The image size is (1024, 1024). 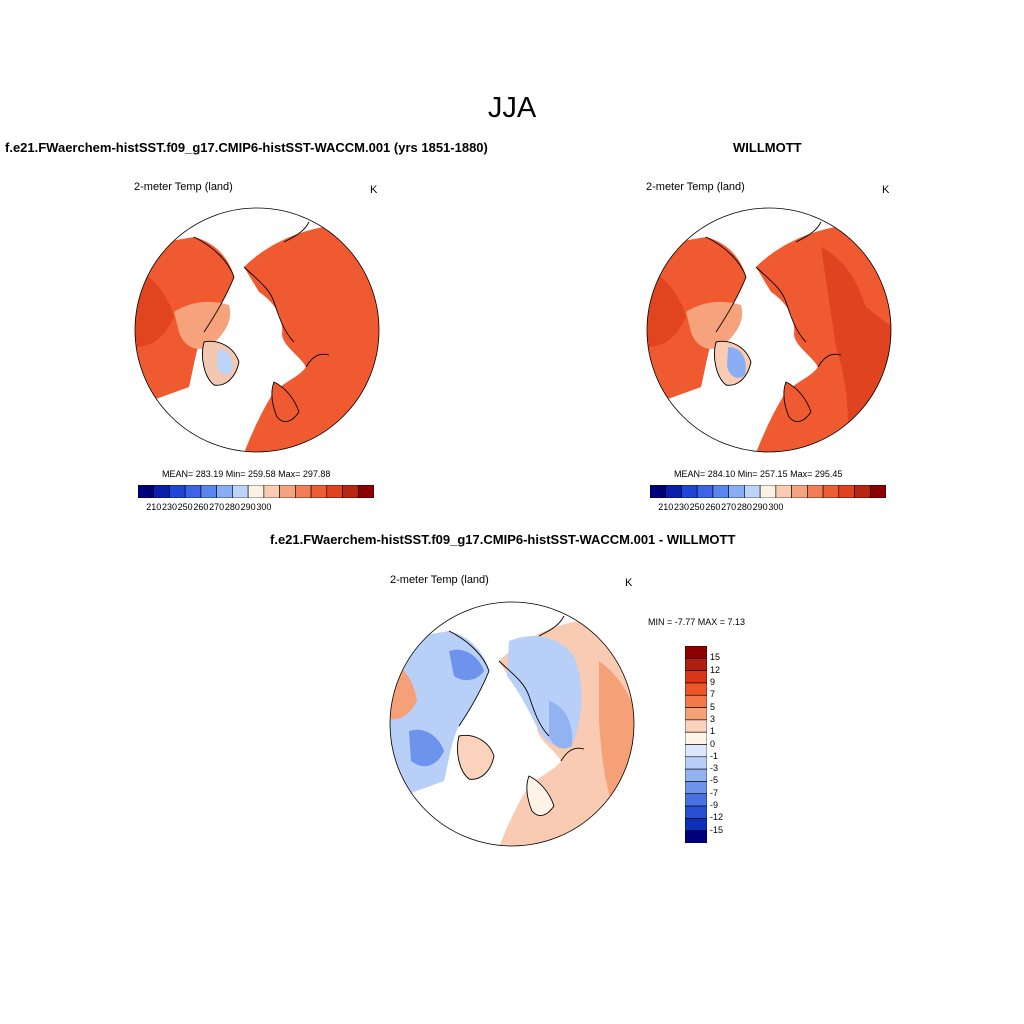 I want to click on diff-stats: MIN = -7.77 MAX = 7.13, so click(x=697, y=622).